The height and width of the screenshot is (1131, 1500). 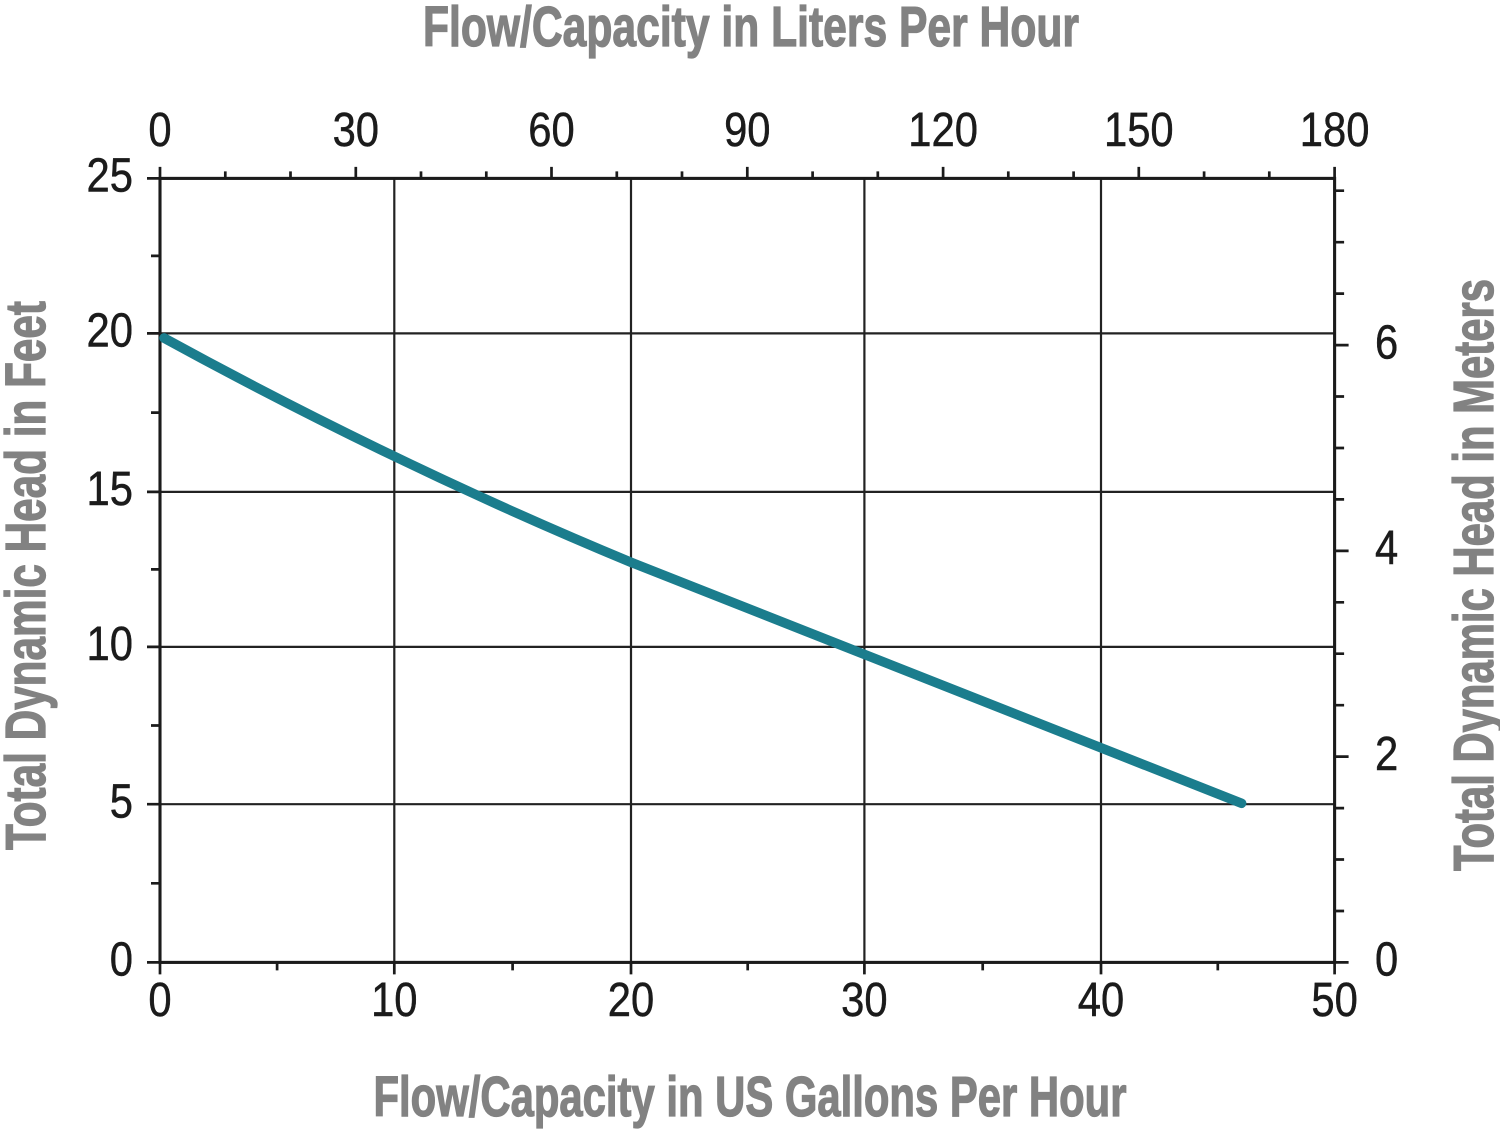 What do you see at coordinates (943, 129) in the screenshot?
I see `svg-text: 120` at bounding box center [943, 129].